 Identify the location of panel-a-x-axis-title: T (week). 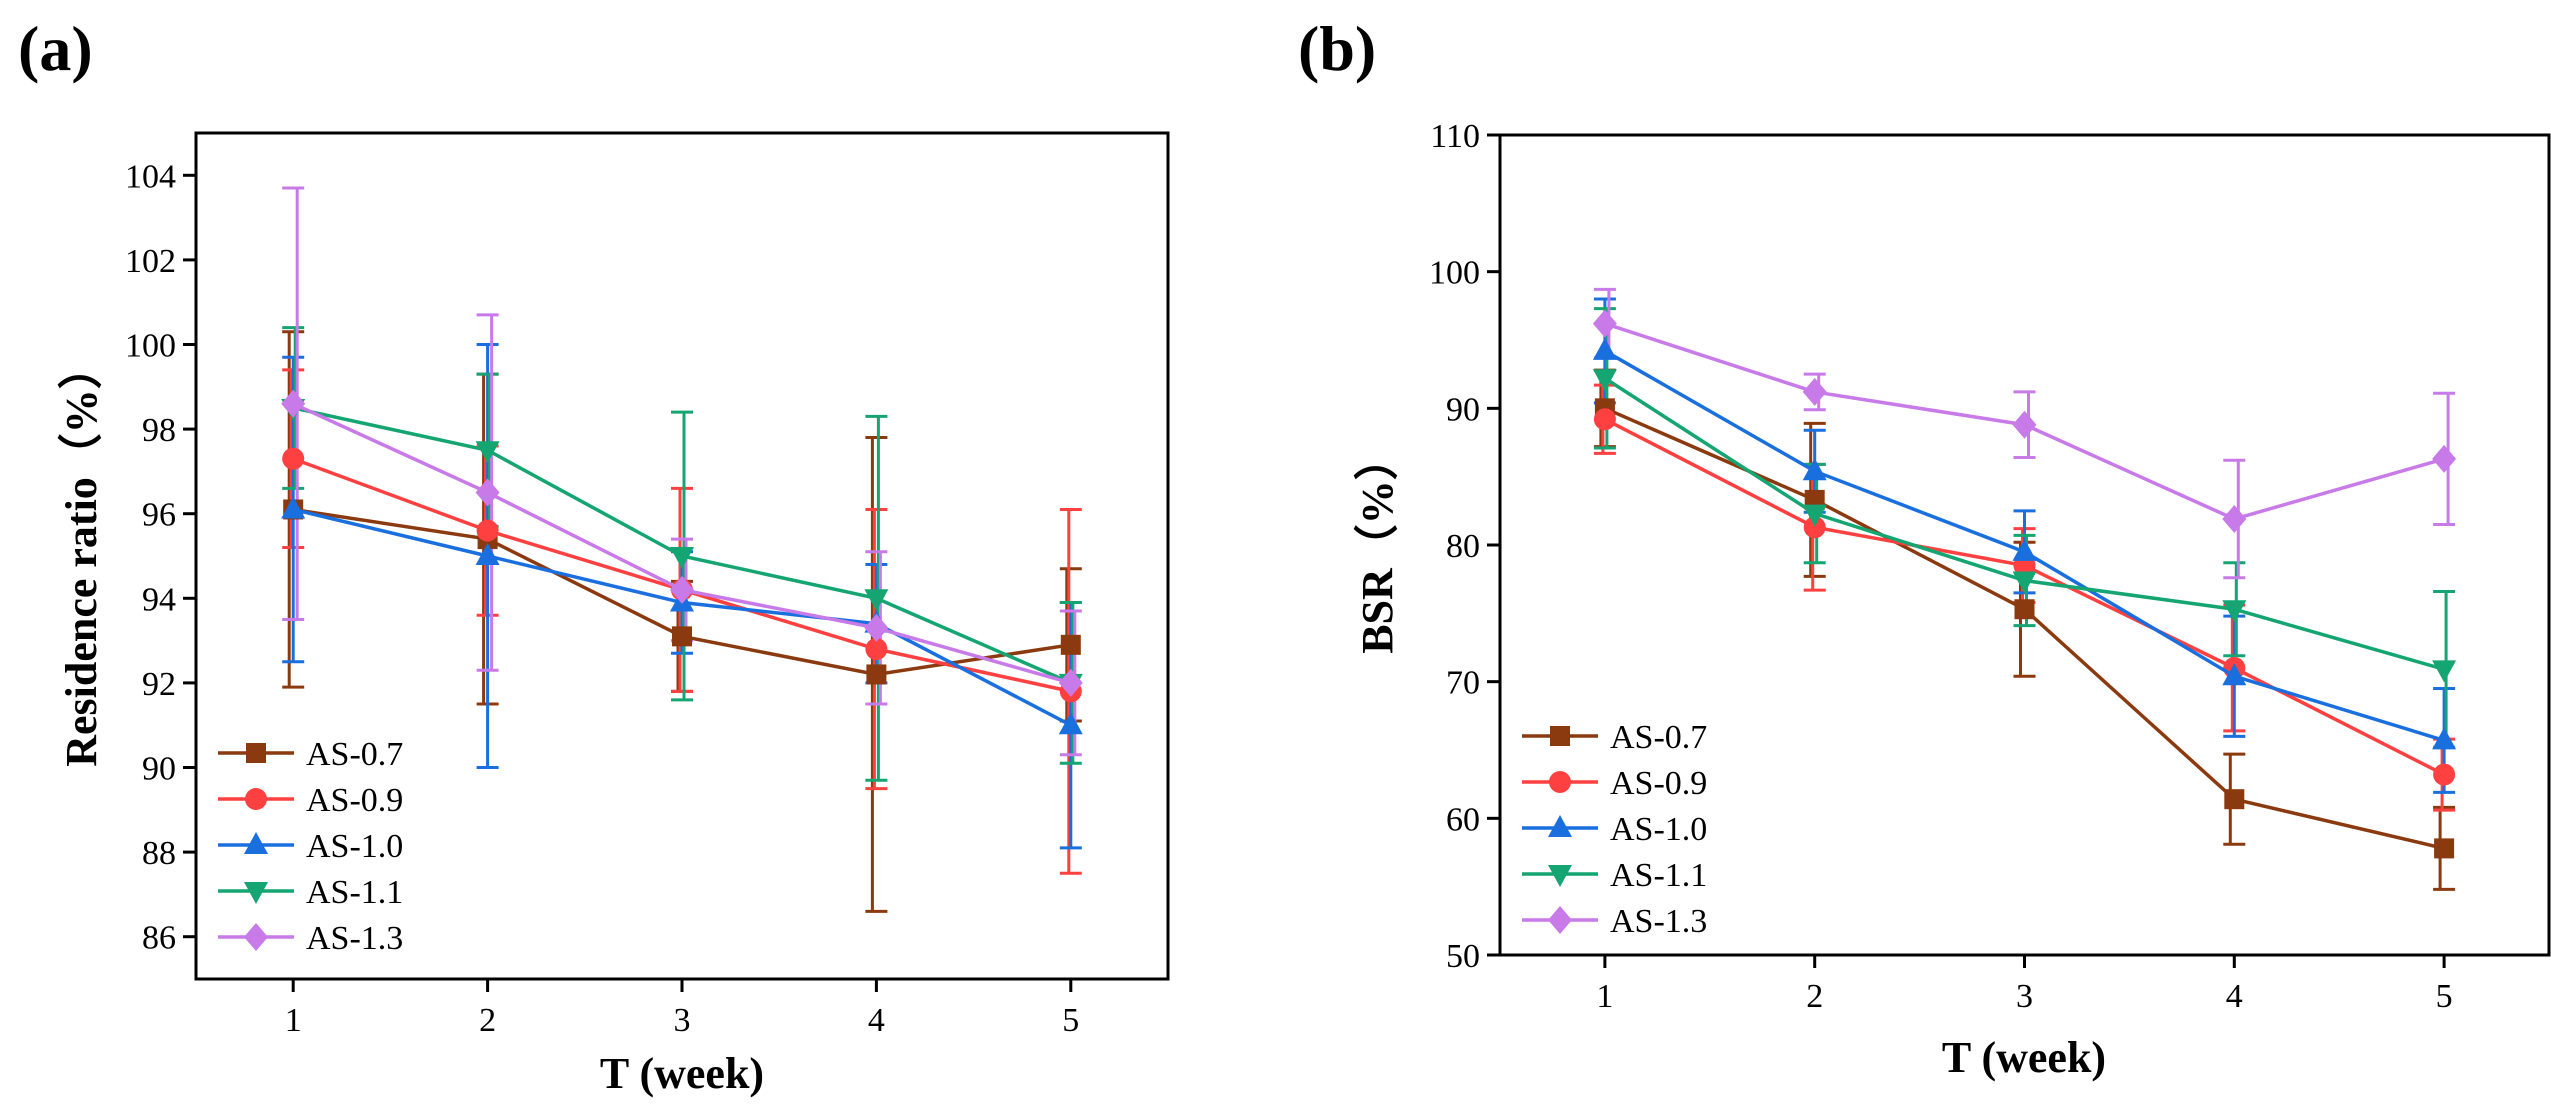
(682, 1073).